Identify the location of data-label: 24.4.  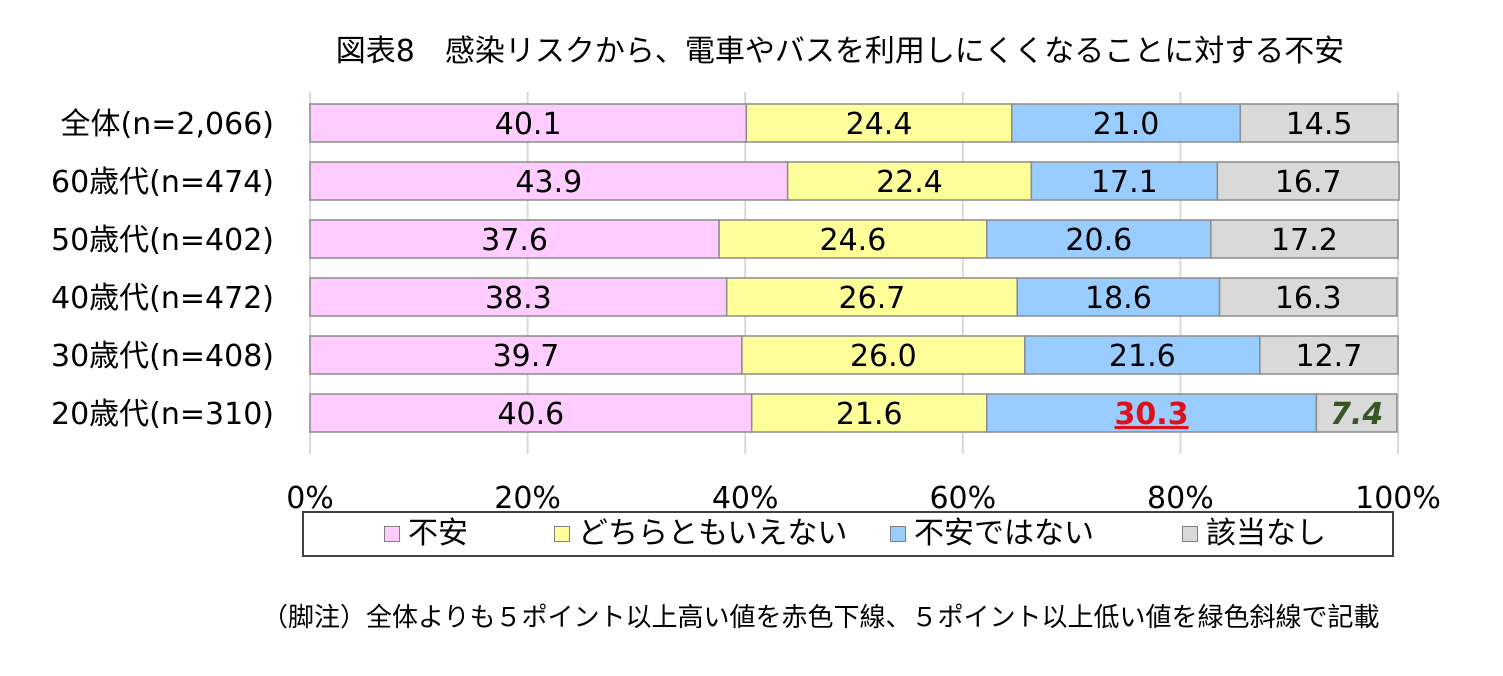
(879, 124).